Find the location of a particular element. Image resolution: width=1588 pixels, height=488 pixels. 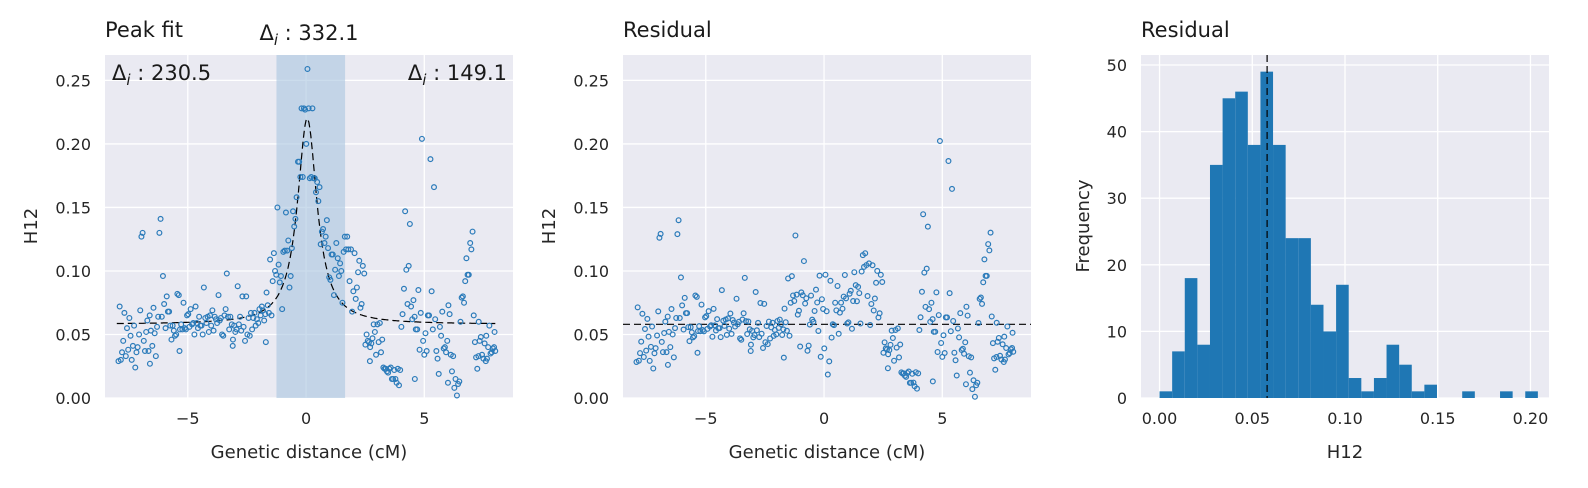

x-tick-label: 0.20 is located at coordinates (1531, 418).